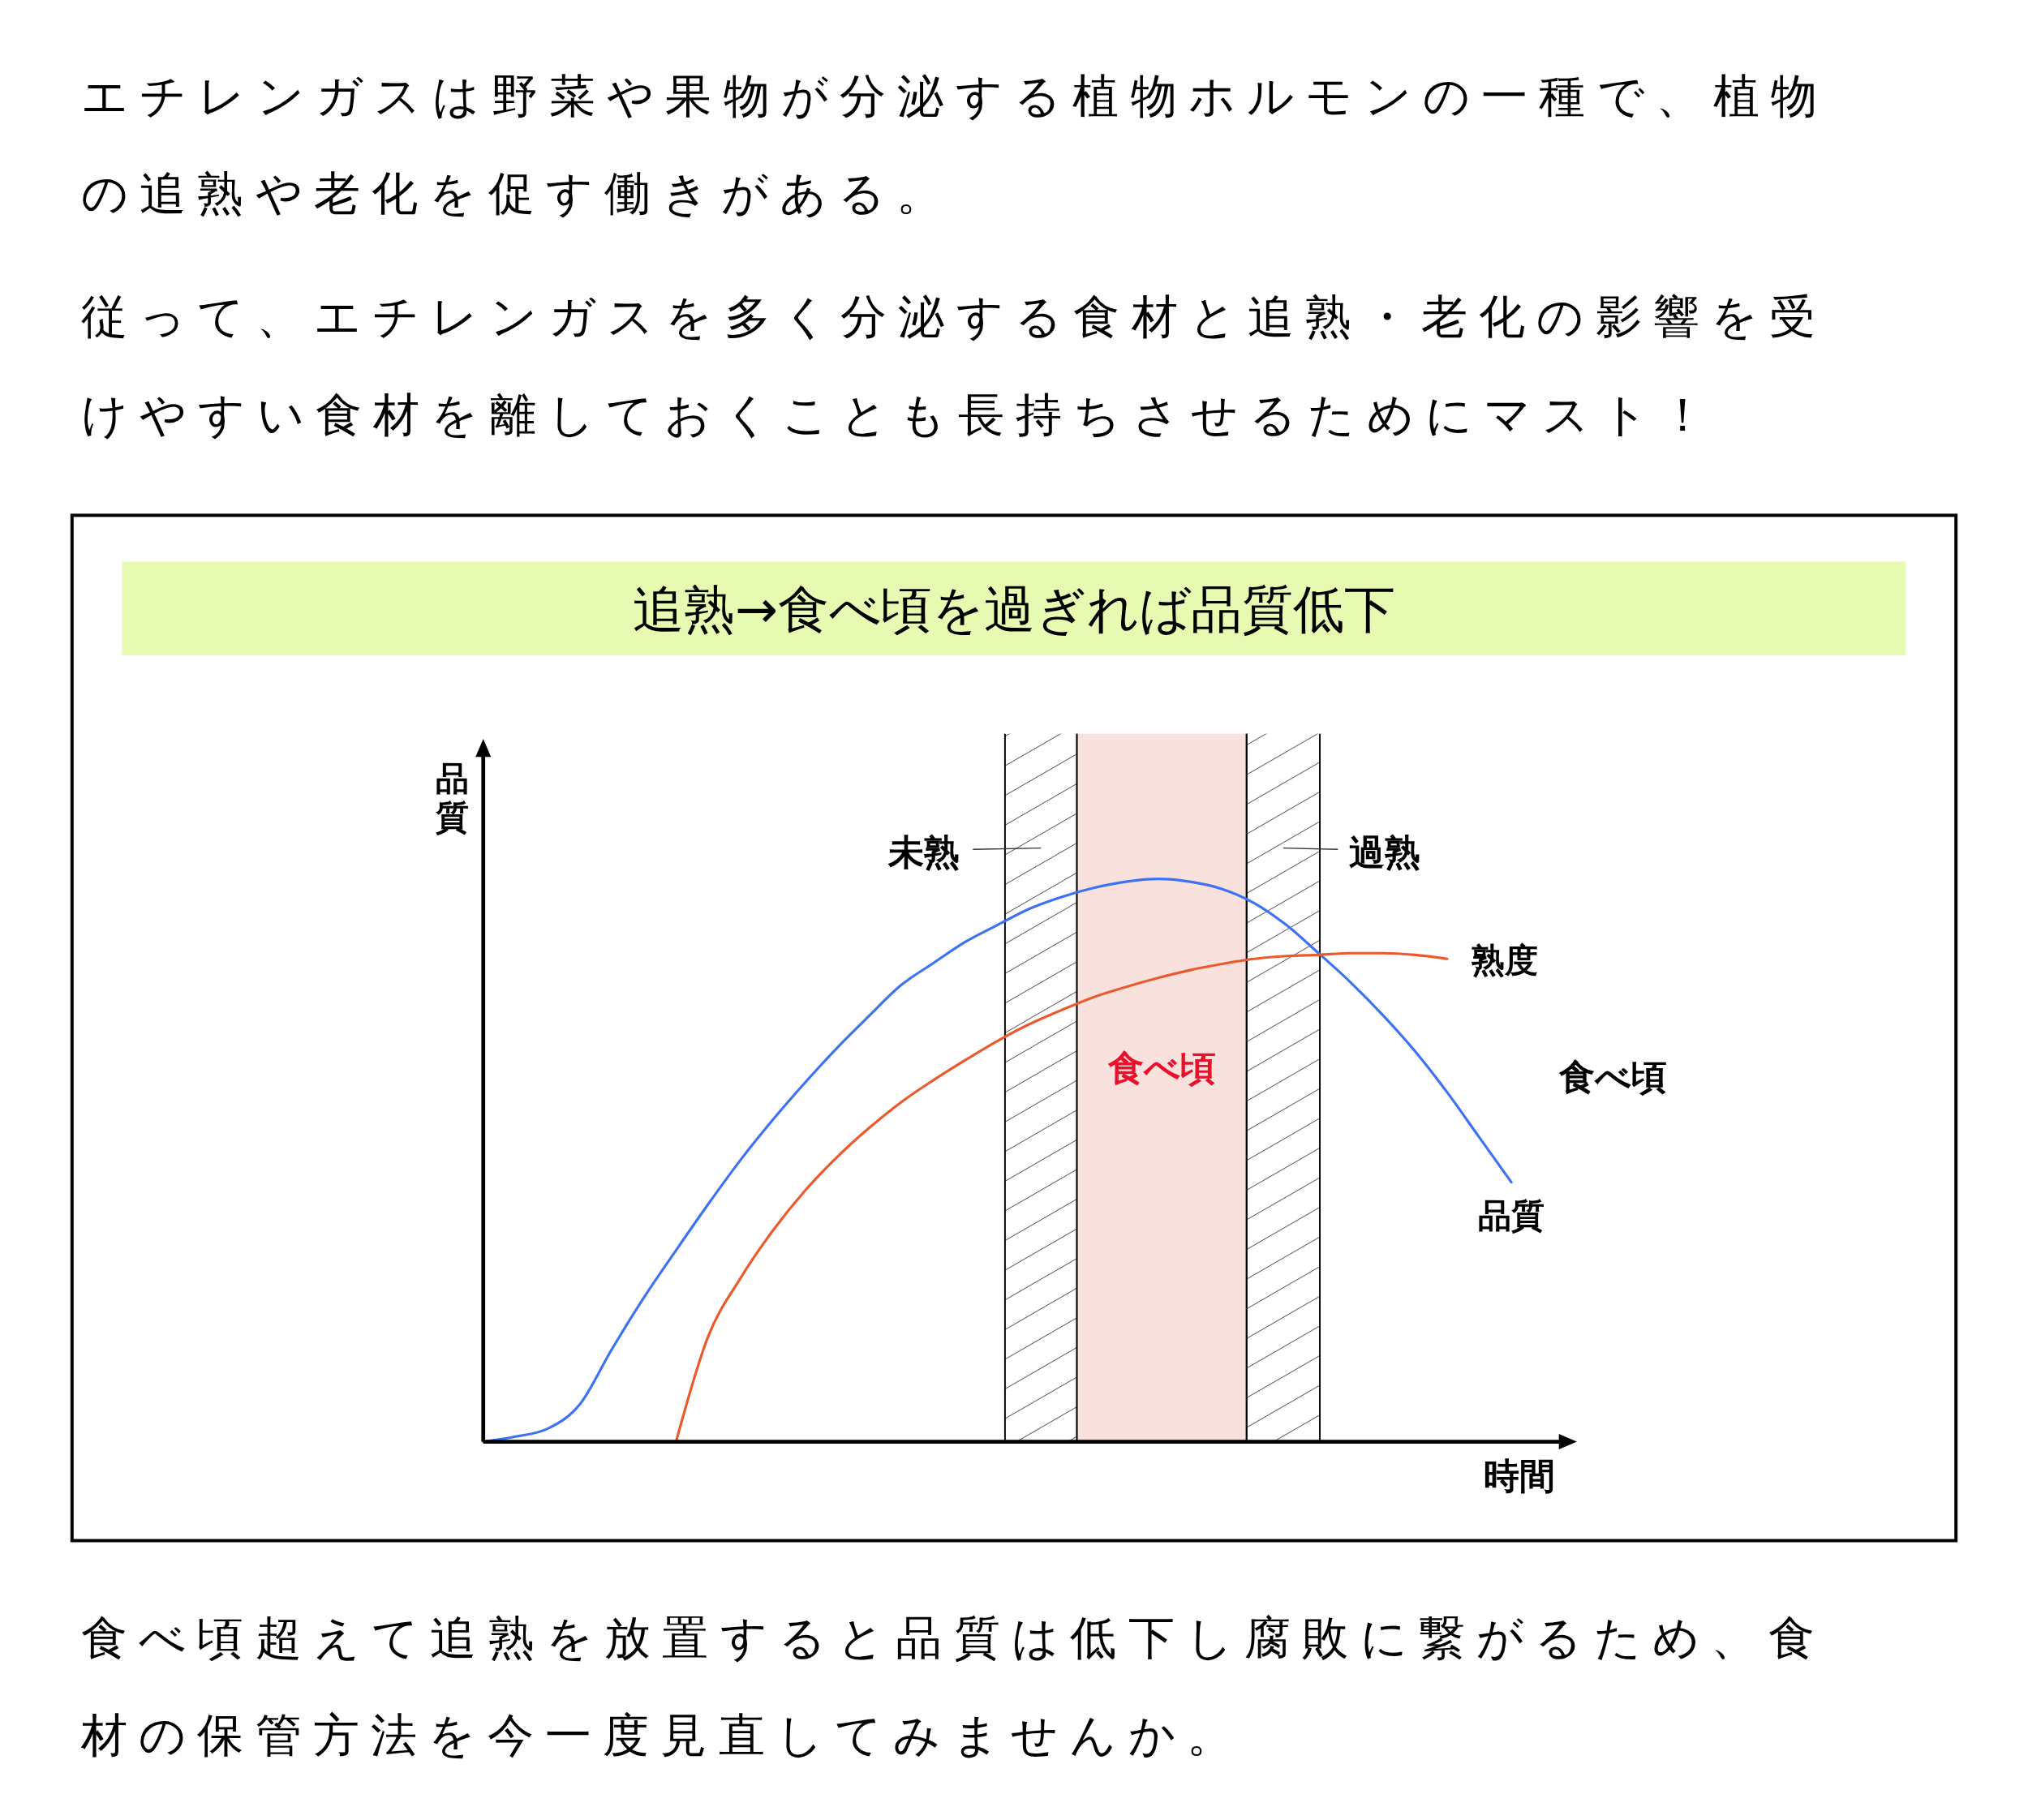 The image size is (2028, 1820). What do you see at coordinates (924, 852) in the screenshot?
I see `text: 未熟` at bounding box center [924, 852].